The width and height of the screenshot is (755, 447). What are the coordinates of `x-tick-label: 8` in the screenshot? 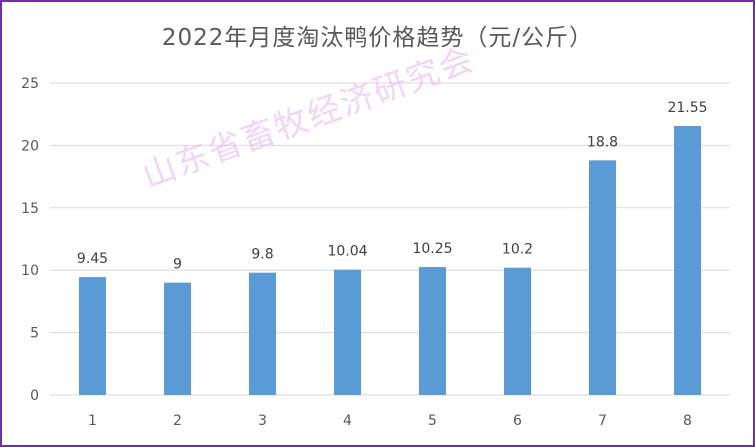 It's located at (687, 421).